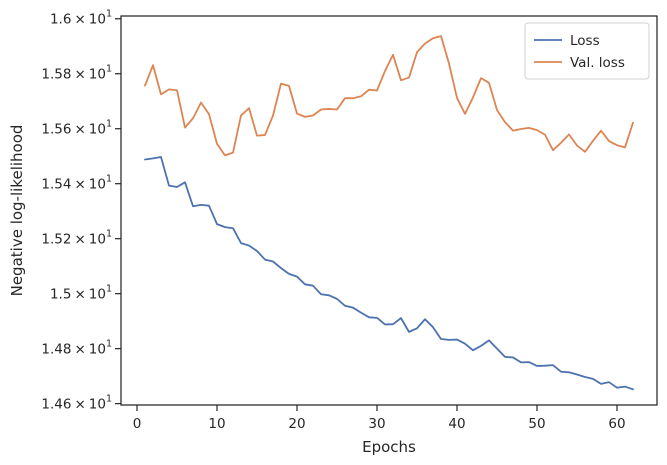  I want to click on y-tick-mantissa: 1.56, so click(56, 130).